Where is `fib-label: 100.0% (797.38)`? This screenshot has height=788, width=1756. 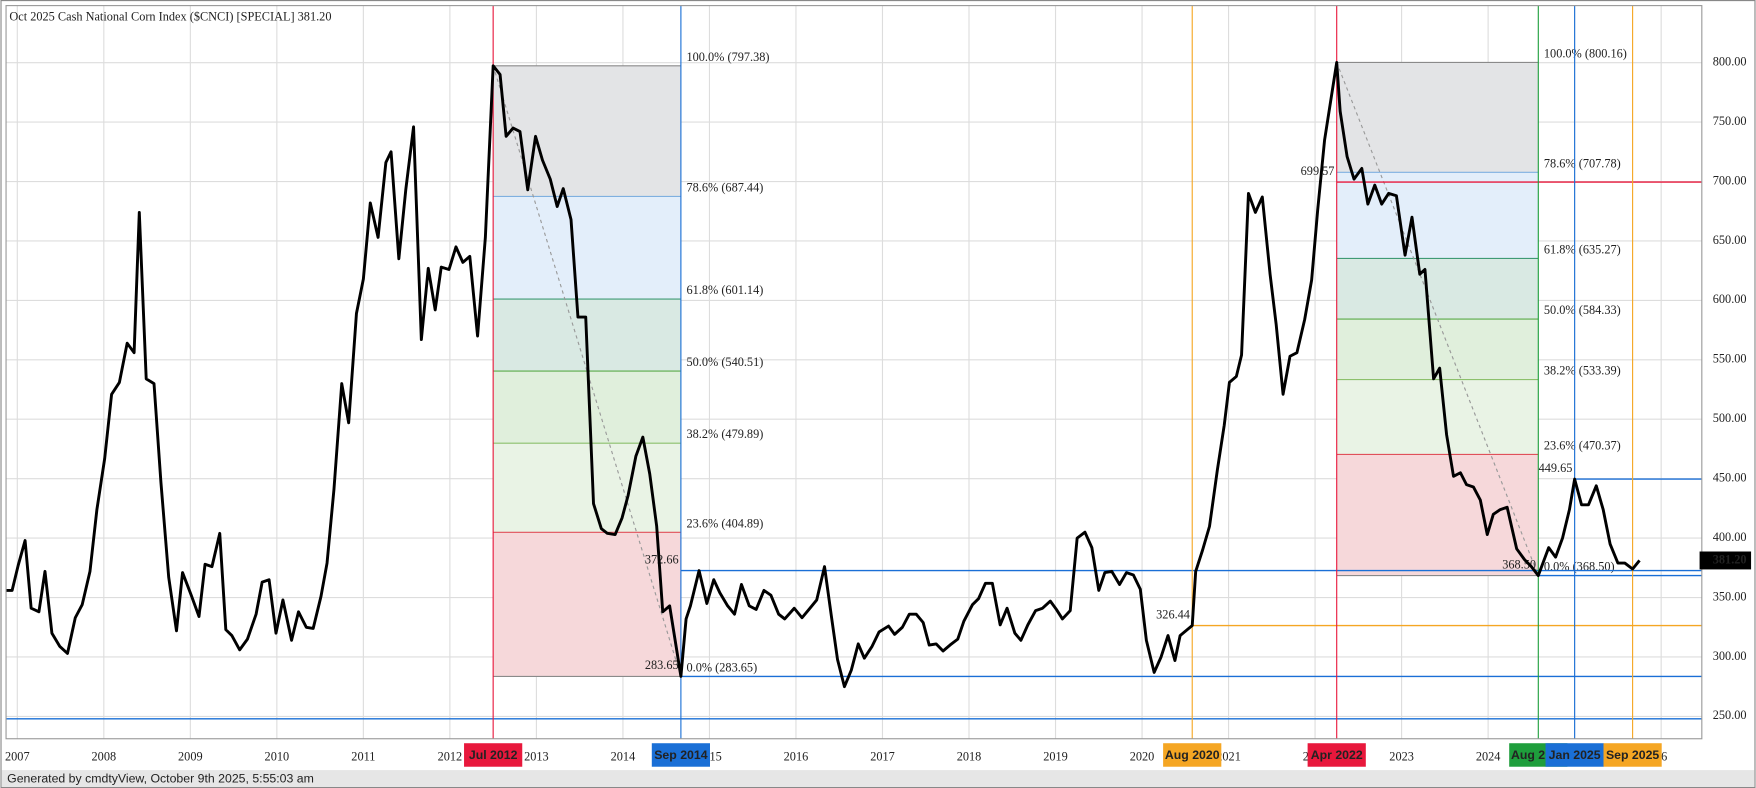
fib-label: 100.0% (797.38) is located at coordinates (727, 57).